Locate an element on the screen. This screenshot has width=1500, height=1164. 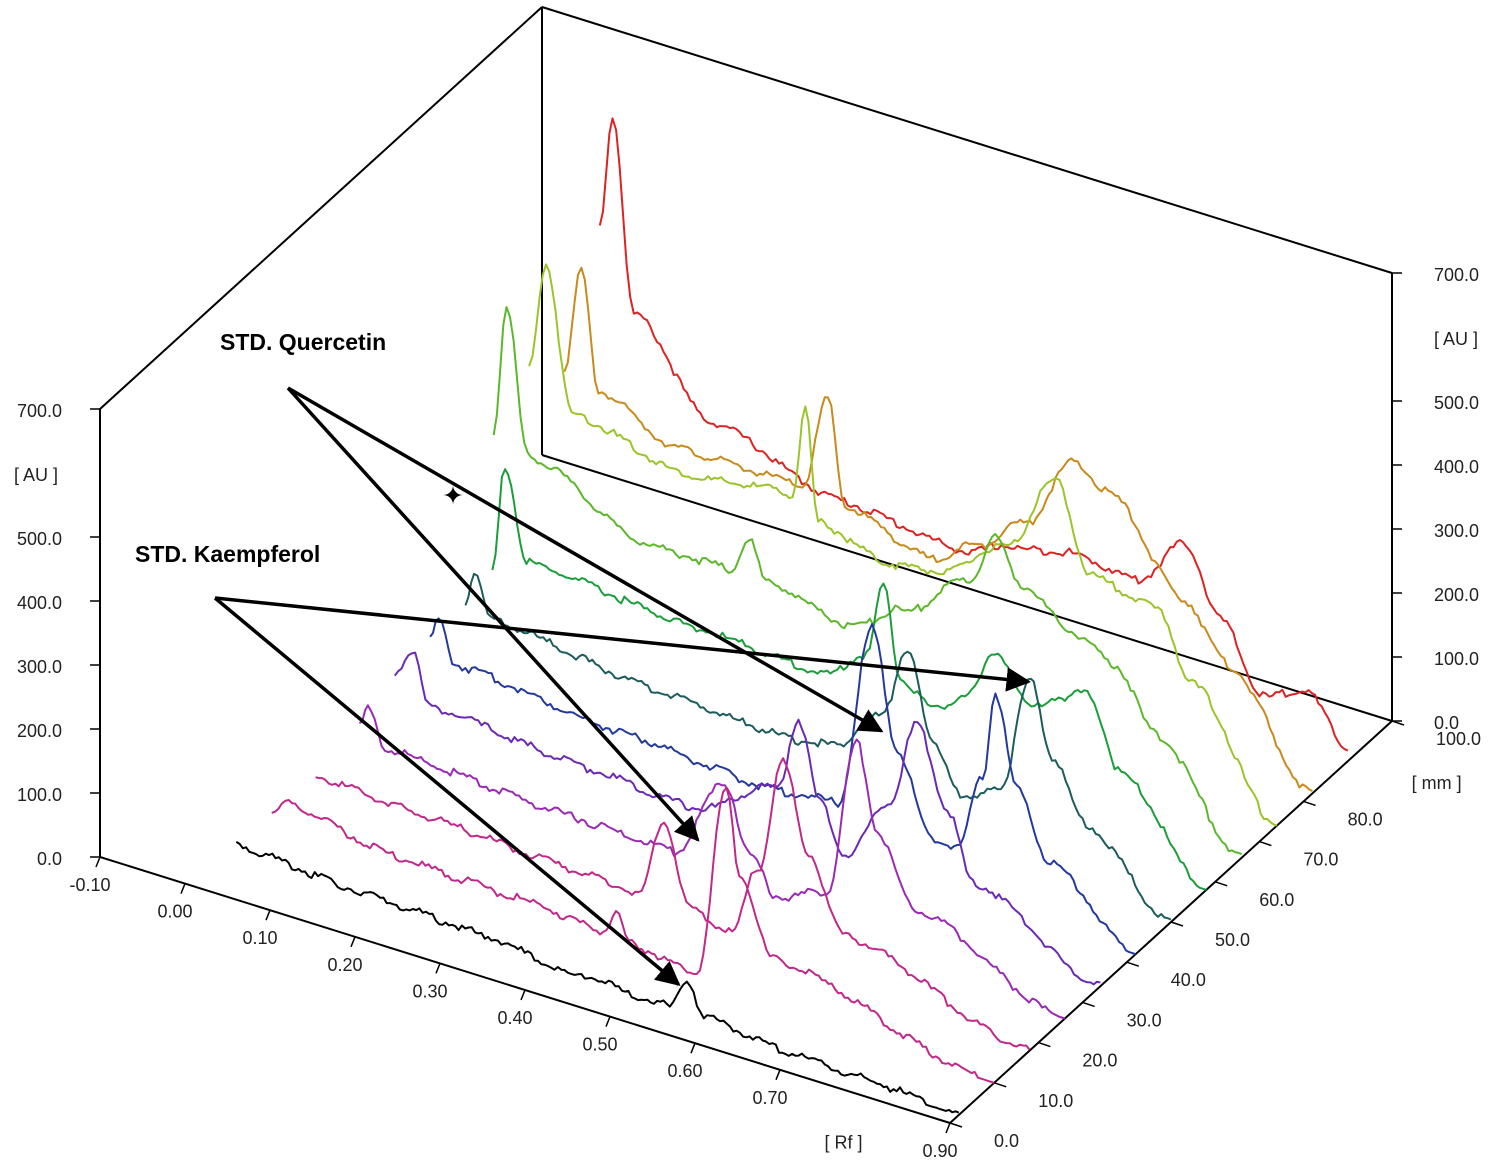
rf-tick-label: 0.40 is located at coordinates (514, 1018).